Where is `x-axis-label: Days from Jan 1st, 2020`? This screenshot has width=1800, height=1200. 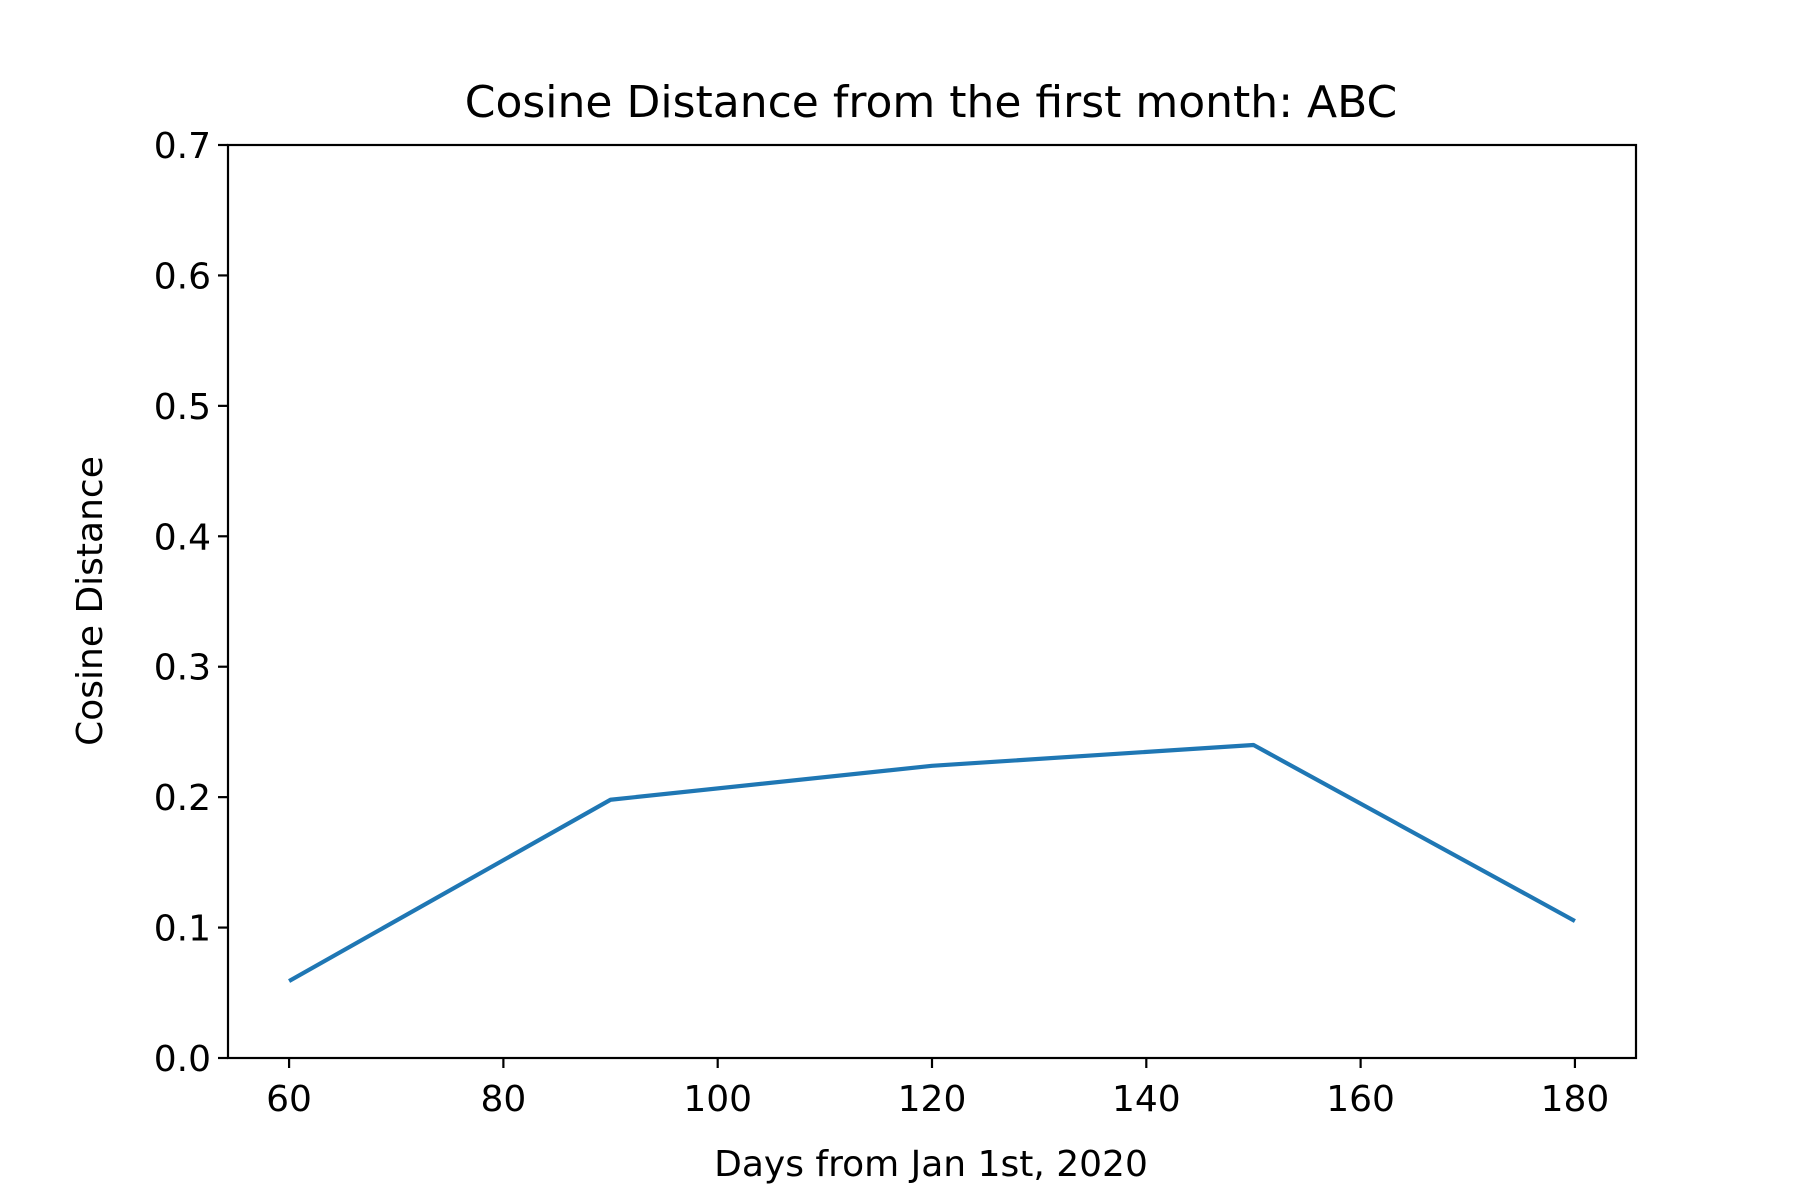 x-axis-label: Days from Jan 1st, 2020 is located at coordinates (931, 1164).